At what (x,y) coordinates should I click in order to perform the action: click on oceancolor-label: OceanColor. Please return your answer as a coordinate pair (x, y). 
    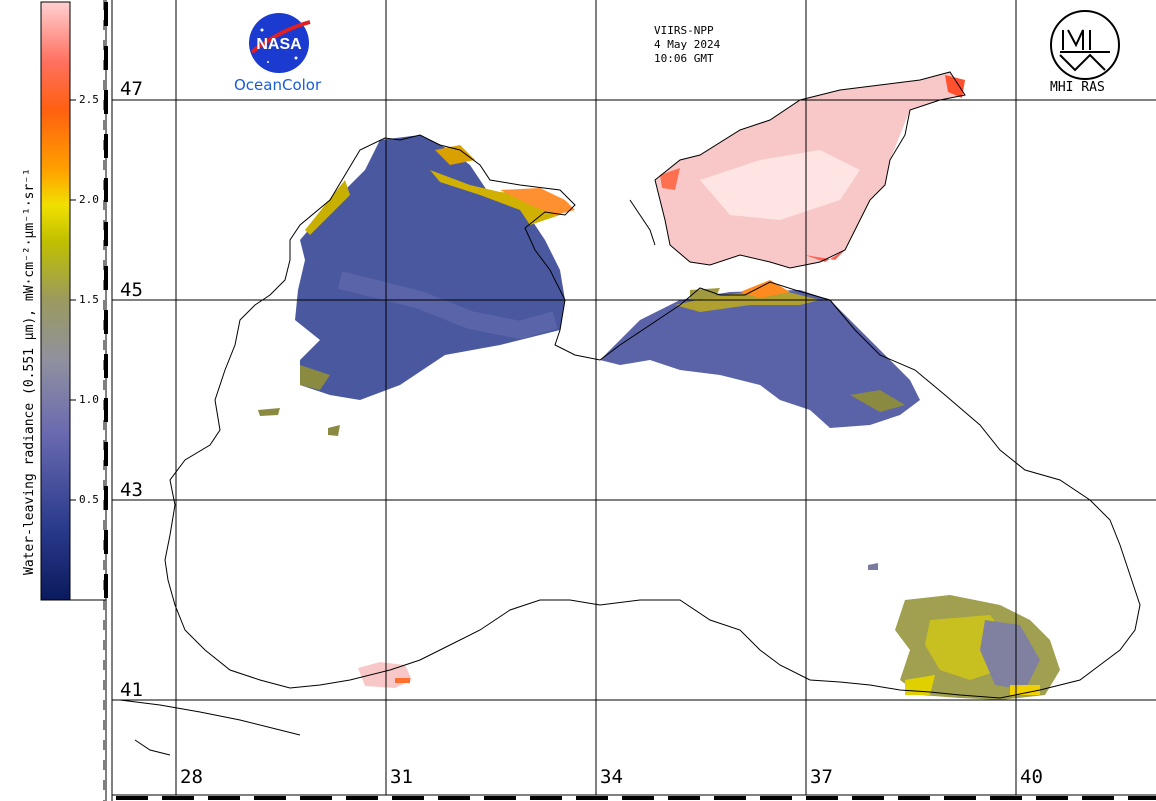
    Looking at the image, I should click on (278, 85).